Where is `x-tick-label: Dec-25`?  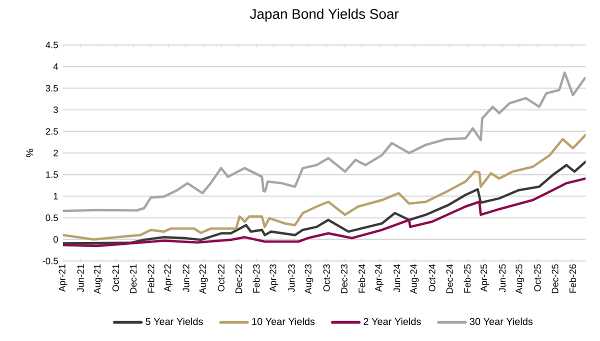
x-tick-label: Dec-25 is located at coordinates (555, 279).